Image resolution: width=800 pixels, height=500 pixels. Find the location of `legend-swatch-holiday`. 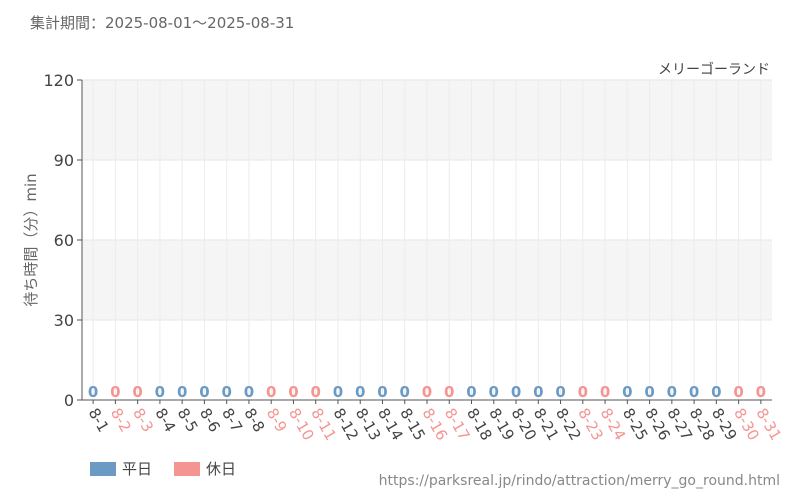

legend-swatch-holiday is located at coordinates (187, 468).